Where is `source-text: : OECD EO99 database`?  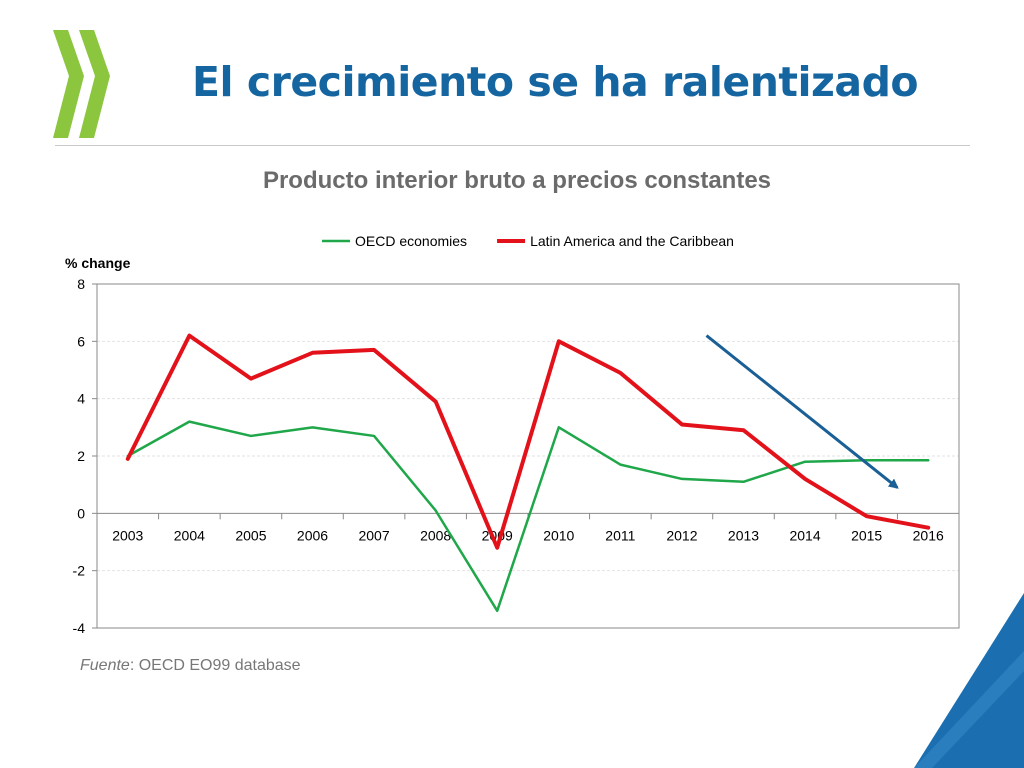
source-text: : OECD EO99 database is located at coordinates (215, 665).